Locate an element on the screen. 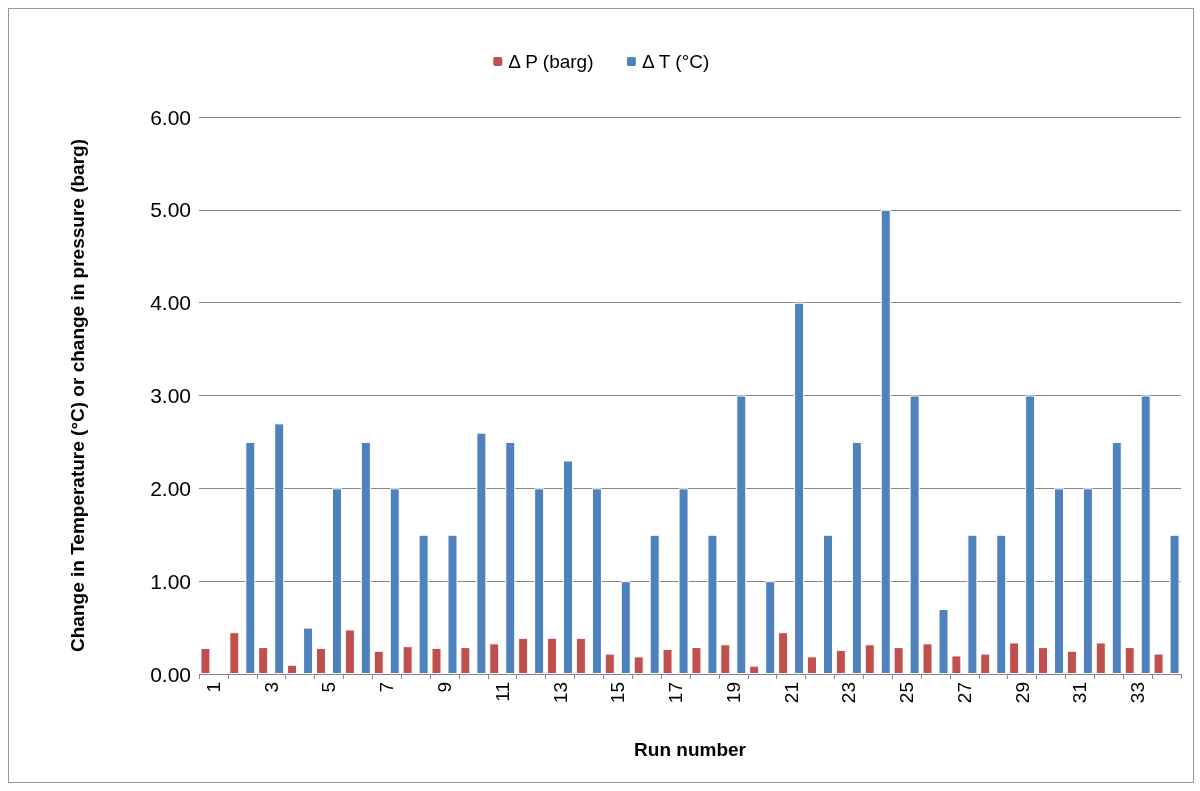 This screenshot has height=791, width=1200. y-tick-label: 3.00 is located at coordinates (170, 395).